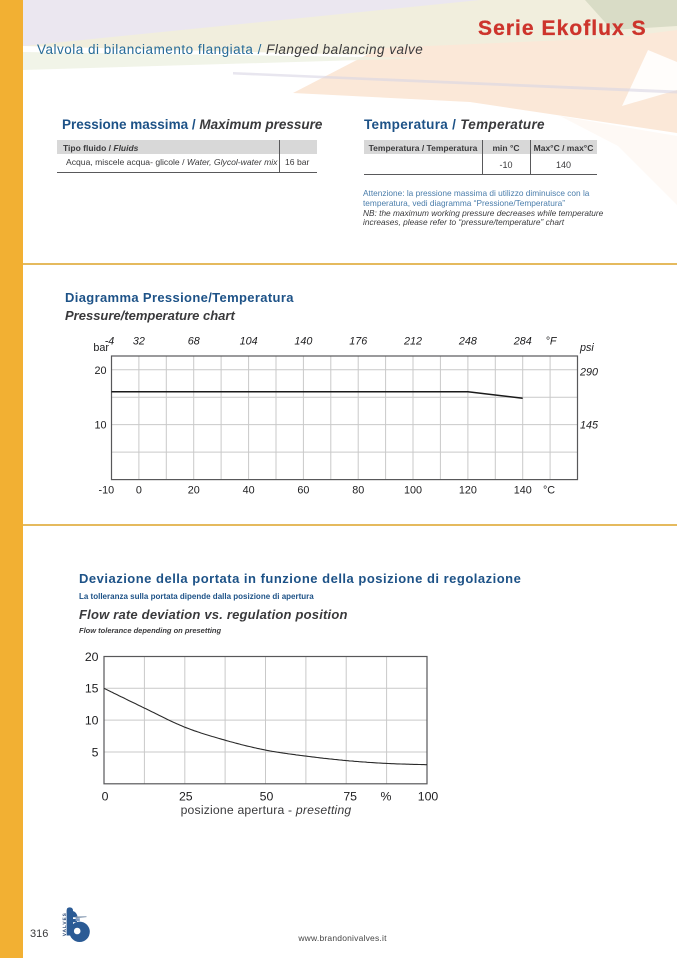  I want to click on svg-text: 25, so click(186, 797).